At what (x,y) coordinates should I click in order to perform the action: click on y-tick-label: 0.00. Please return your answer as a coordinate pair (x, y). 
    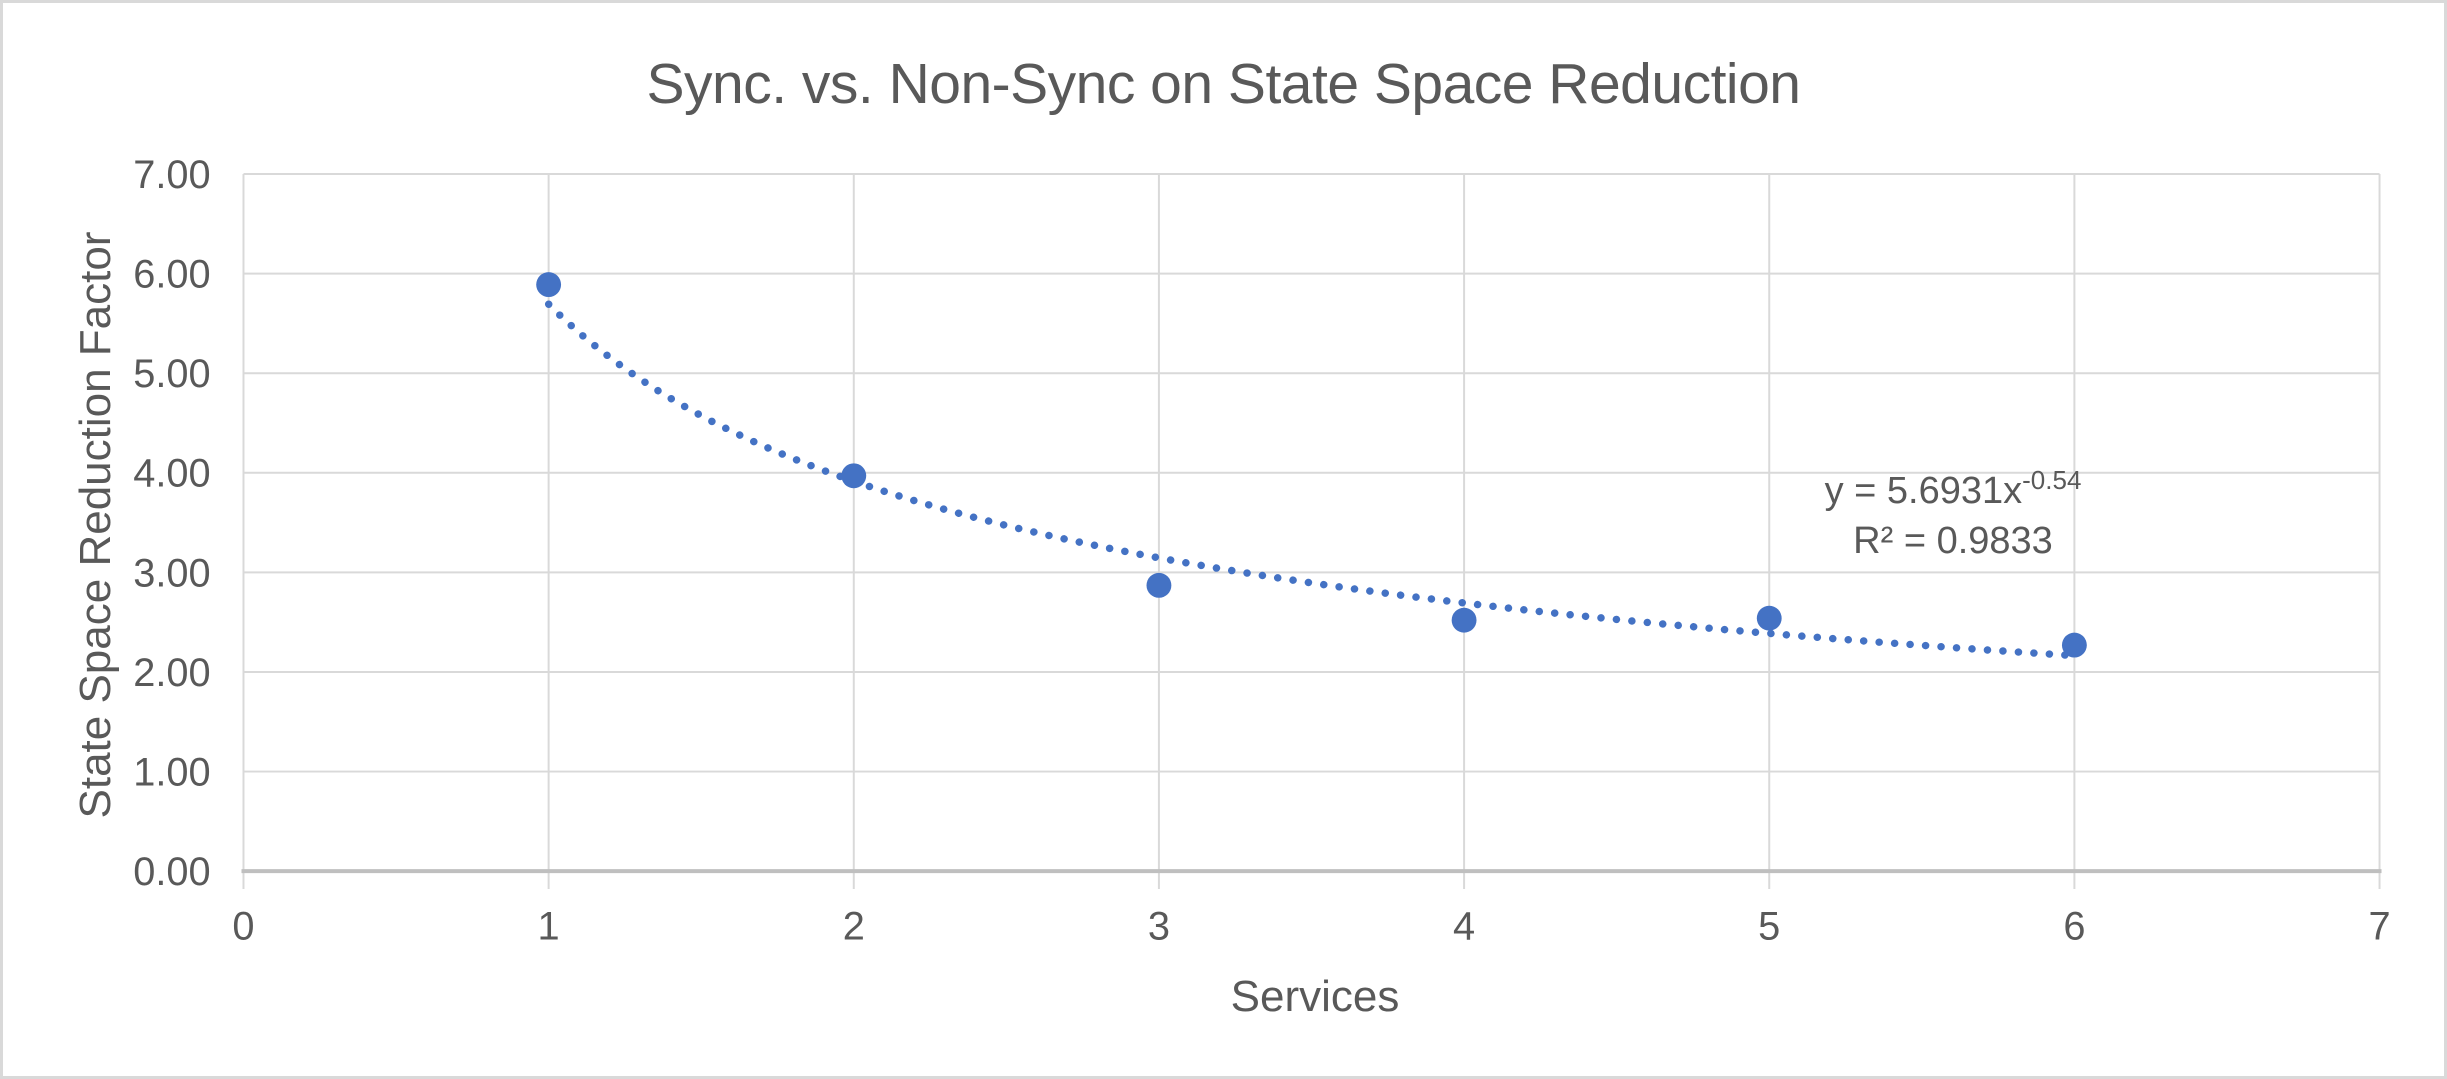
    Looking at the image, I should click on (171, 872).